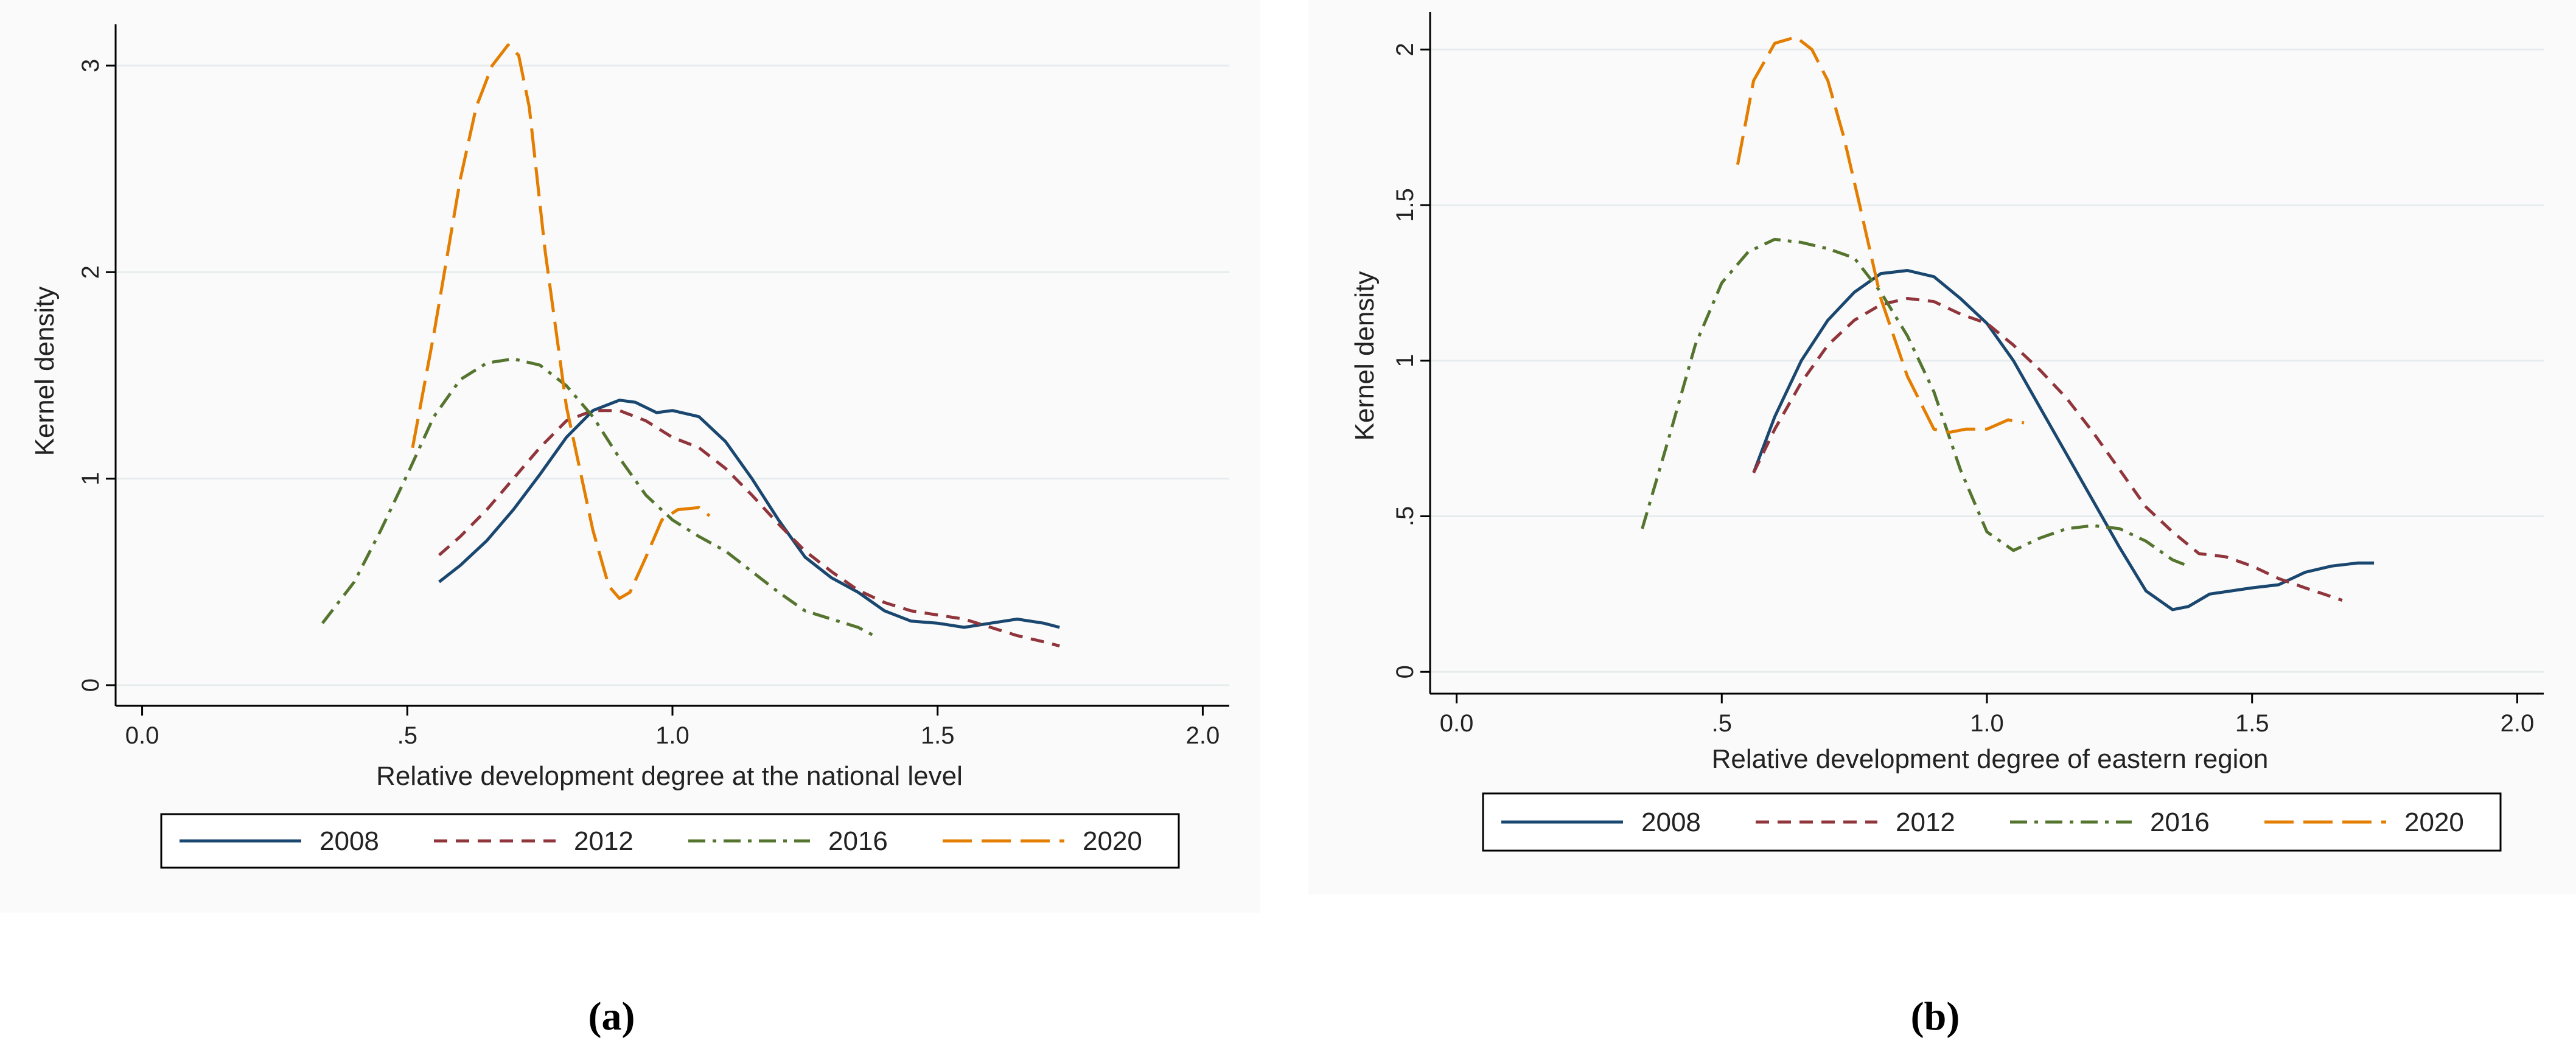 Image resolution: width=2576 pixels, height=1049 pixels. What do you see at coordinates (1457, 723) in the screenshot?
I see `panel-b-x-tick-label: 0.0` at bounding box center [1457, 723].